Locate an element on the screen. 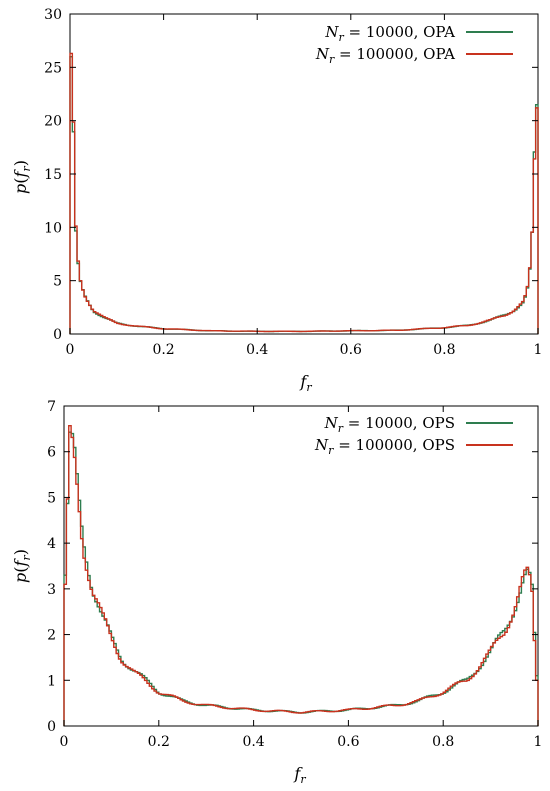 Image resolution: width=550 pixels, height=791 pixels. y-tick-label: 2 is located at coordinates (51, 636).